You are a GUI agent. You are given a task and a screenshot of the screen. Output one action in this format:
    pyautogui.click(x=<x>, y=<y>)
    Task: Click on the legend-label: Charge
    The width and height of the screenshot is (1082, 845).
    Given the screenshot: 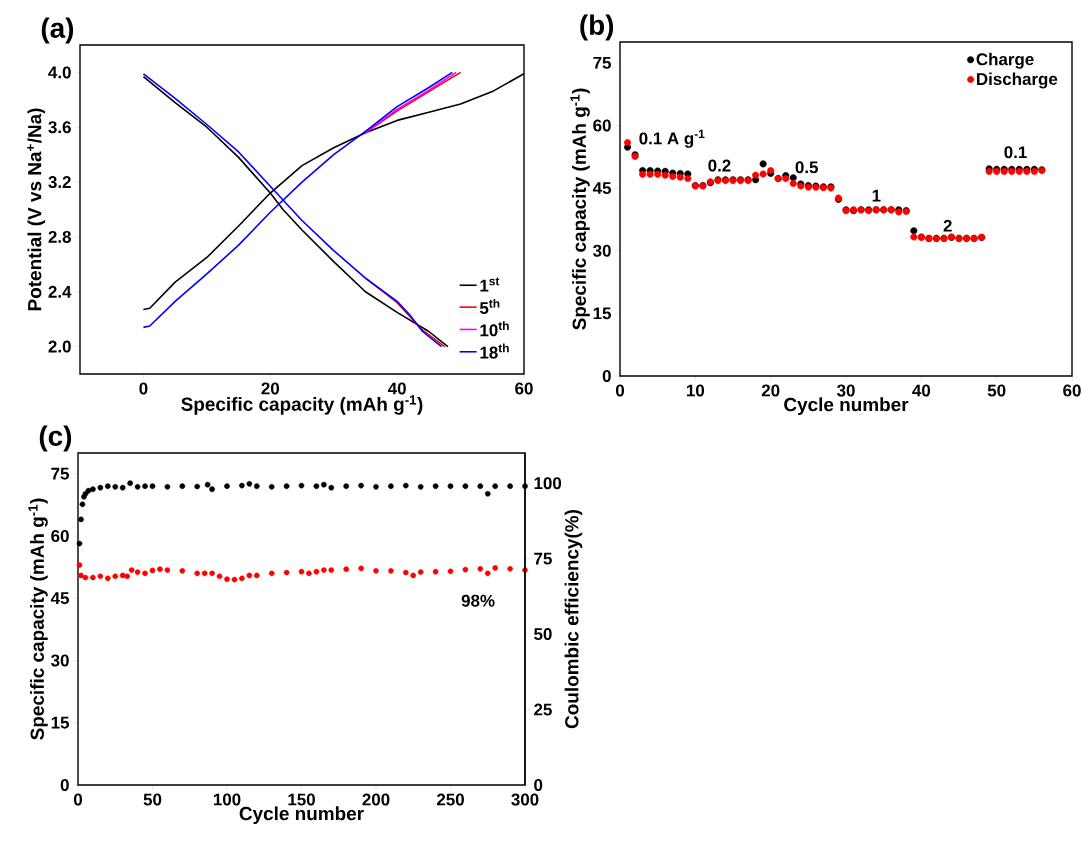 What is the action you would take?
    pyautogui.click(x=1005, y=60)
    